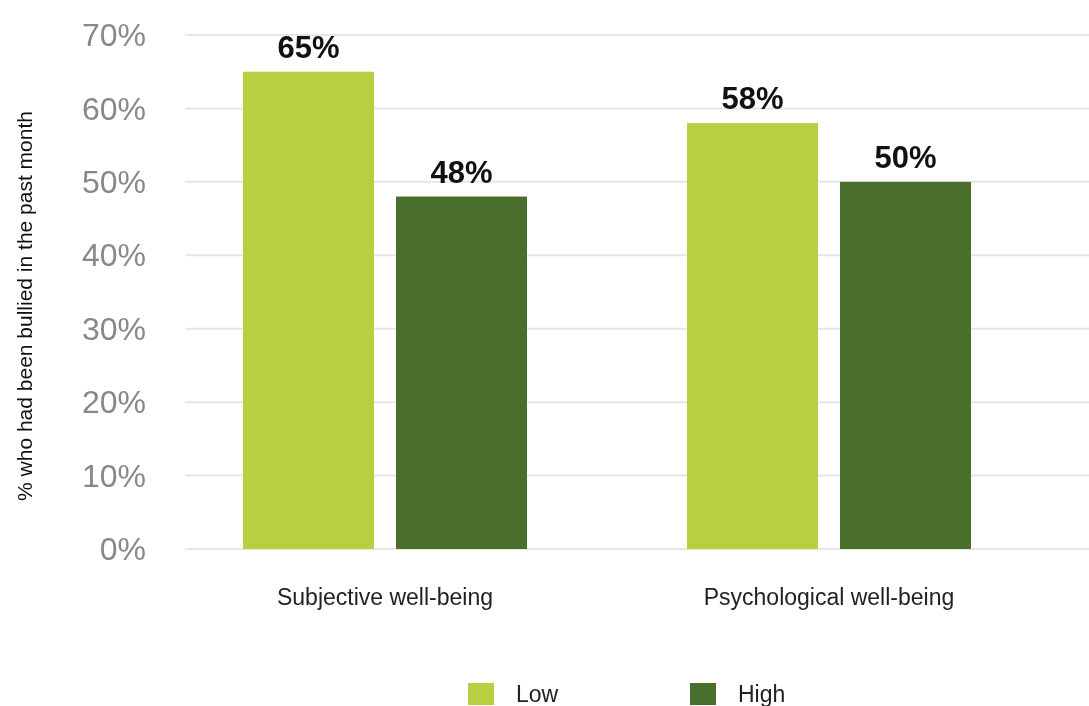  I want to click on y-axis-title: % who had been bullied in the past month, so click(24, 306).